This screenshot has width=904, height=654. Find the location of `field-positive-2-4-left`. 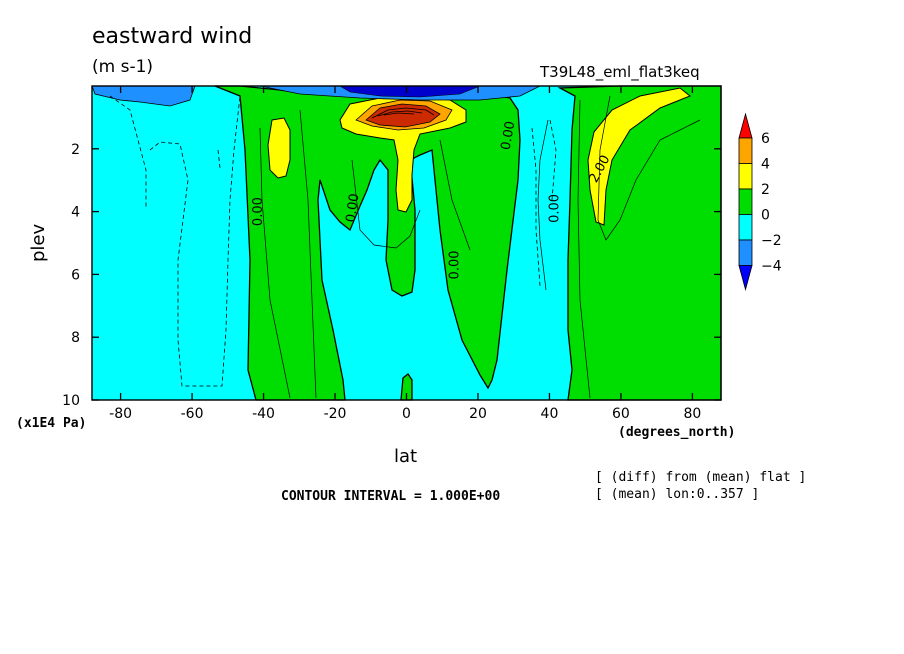

field-positive-2-4-left is located at coordinates (279, 148).